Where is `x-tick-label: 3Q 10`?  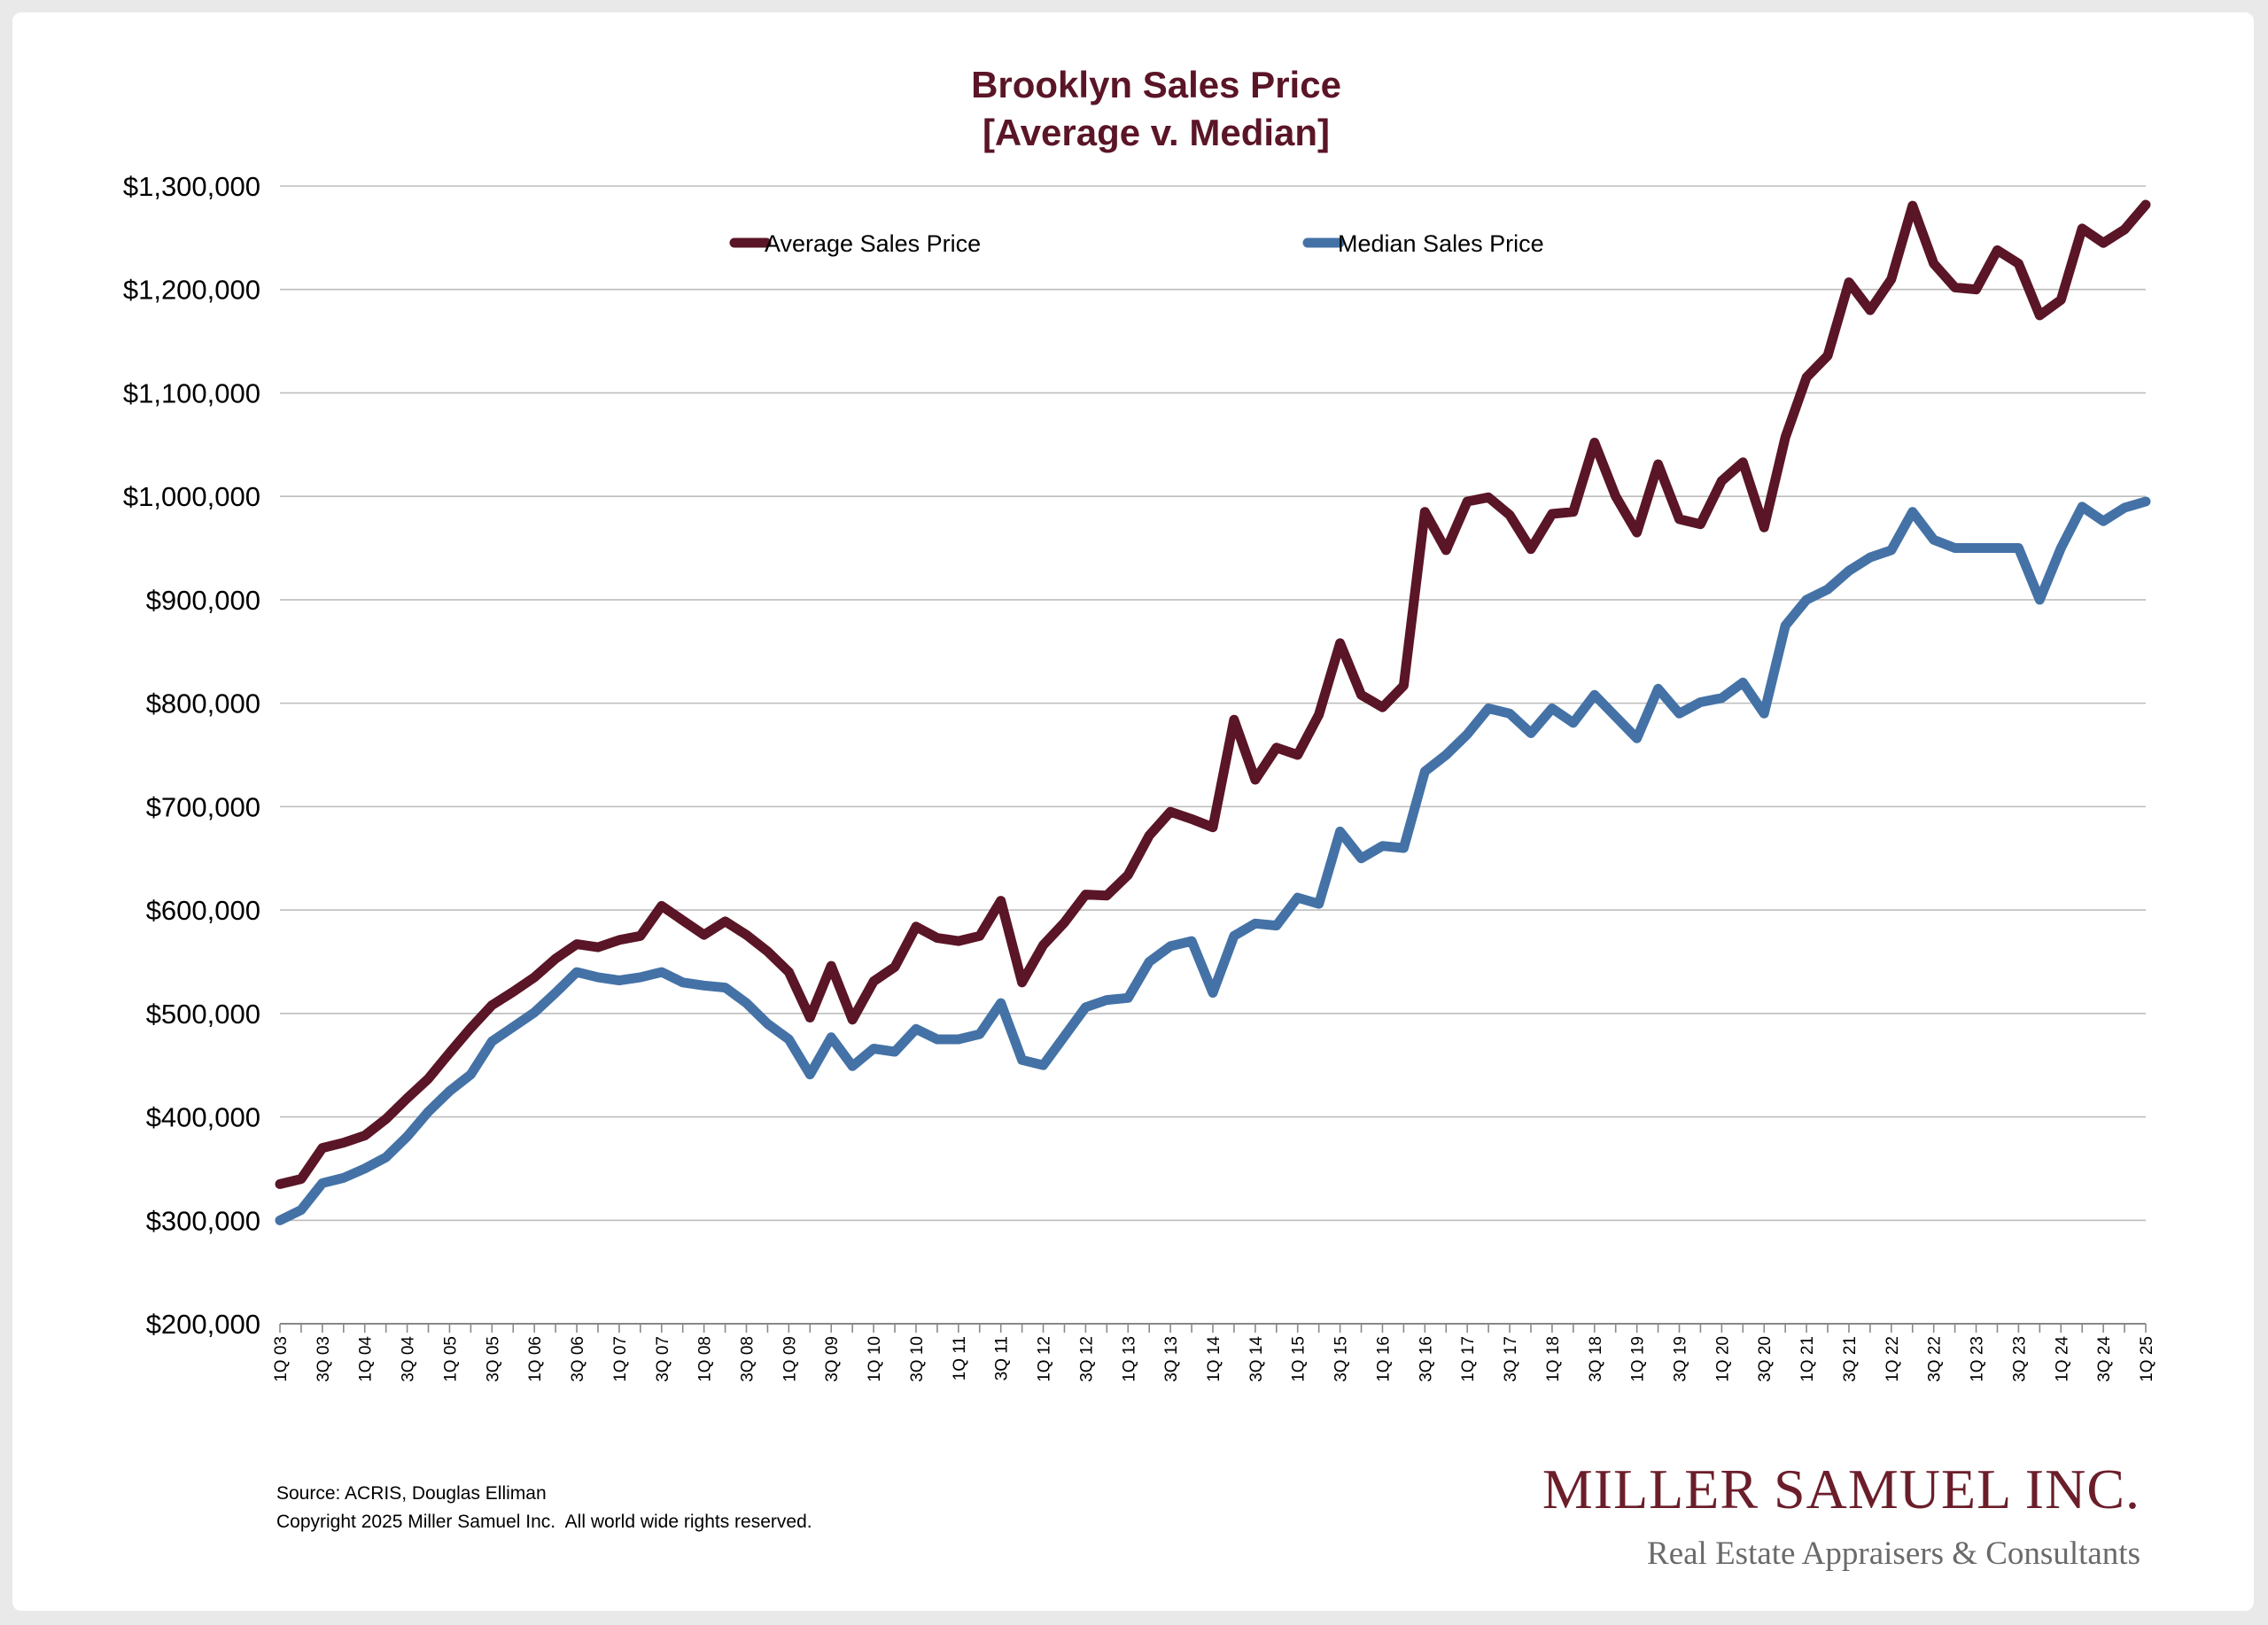 x-tick-label: 3Q 10 is located at coordinates (917, 1359).